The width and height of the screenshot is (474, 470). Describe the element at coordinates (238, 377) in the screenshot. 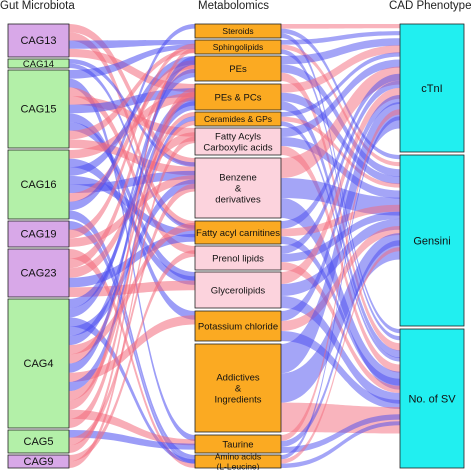

I see `node-label: Addictives` at that location.